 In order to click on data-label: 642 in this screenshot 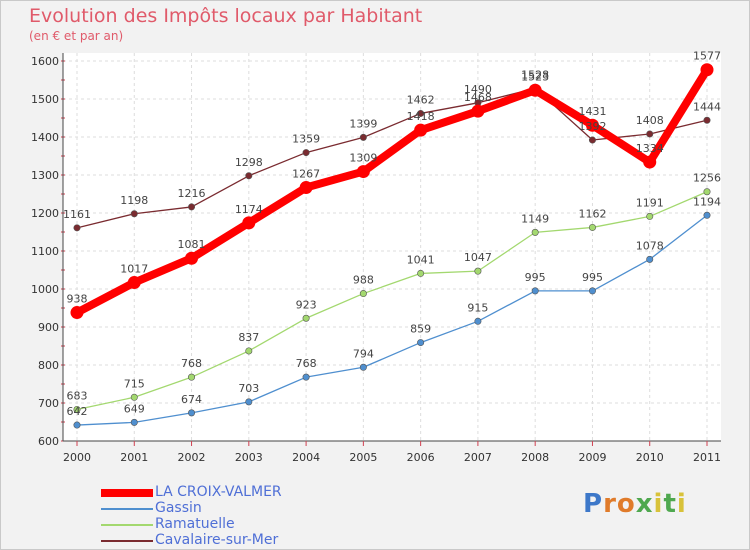, I will do `click(77, 411)`.